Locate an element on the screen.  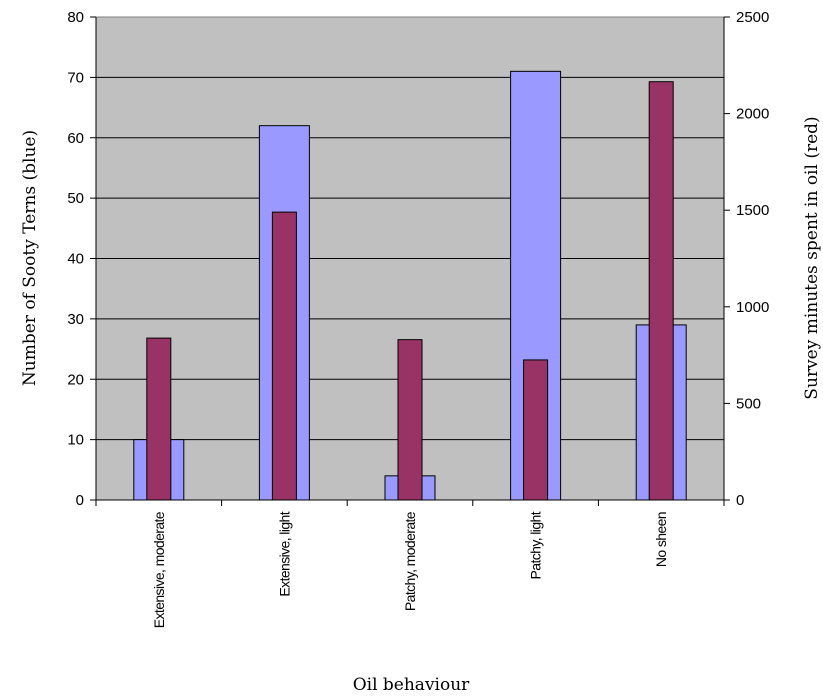
left-axis-tick-label: 20 is located at coordinates (75, 379).